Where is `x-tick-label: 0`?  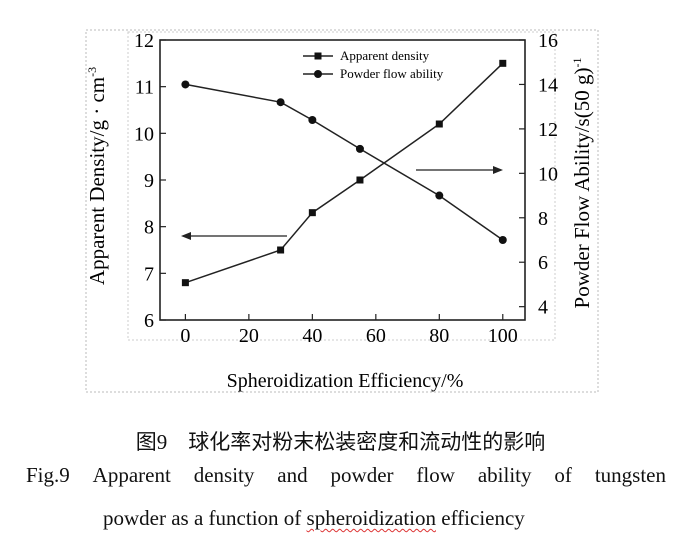
x-tick-label: 0 is located at coordinates (185, 336).